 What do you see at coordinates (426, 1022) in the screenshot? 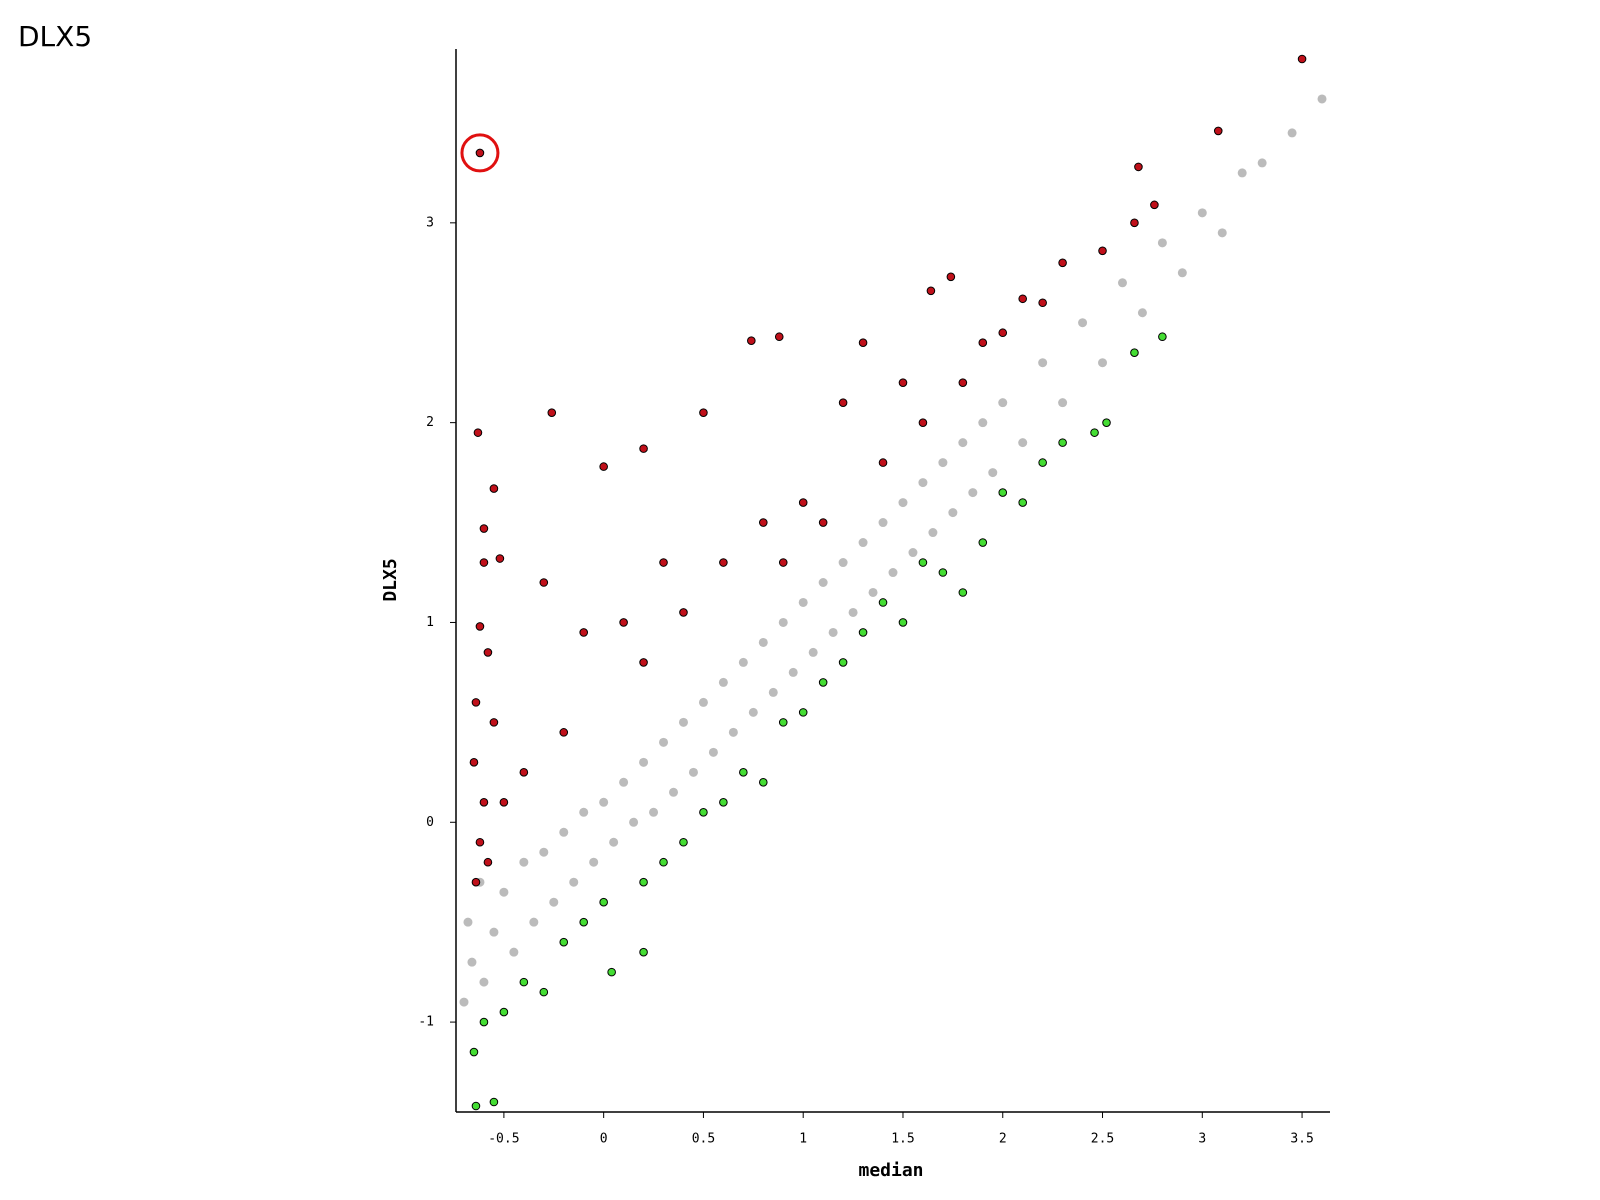
I see `y-tick-label: -1` at bounding box center [426, 1022].